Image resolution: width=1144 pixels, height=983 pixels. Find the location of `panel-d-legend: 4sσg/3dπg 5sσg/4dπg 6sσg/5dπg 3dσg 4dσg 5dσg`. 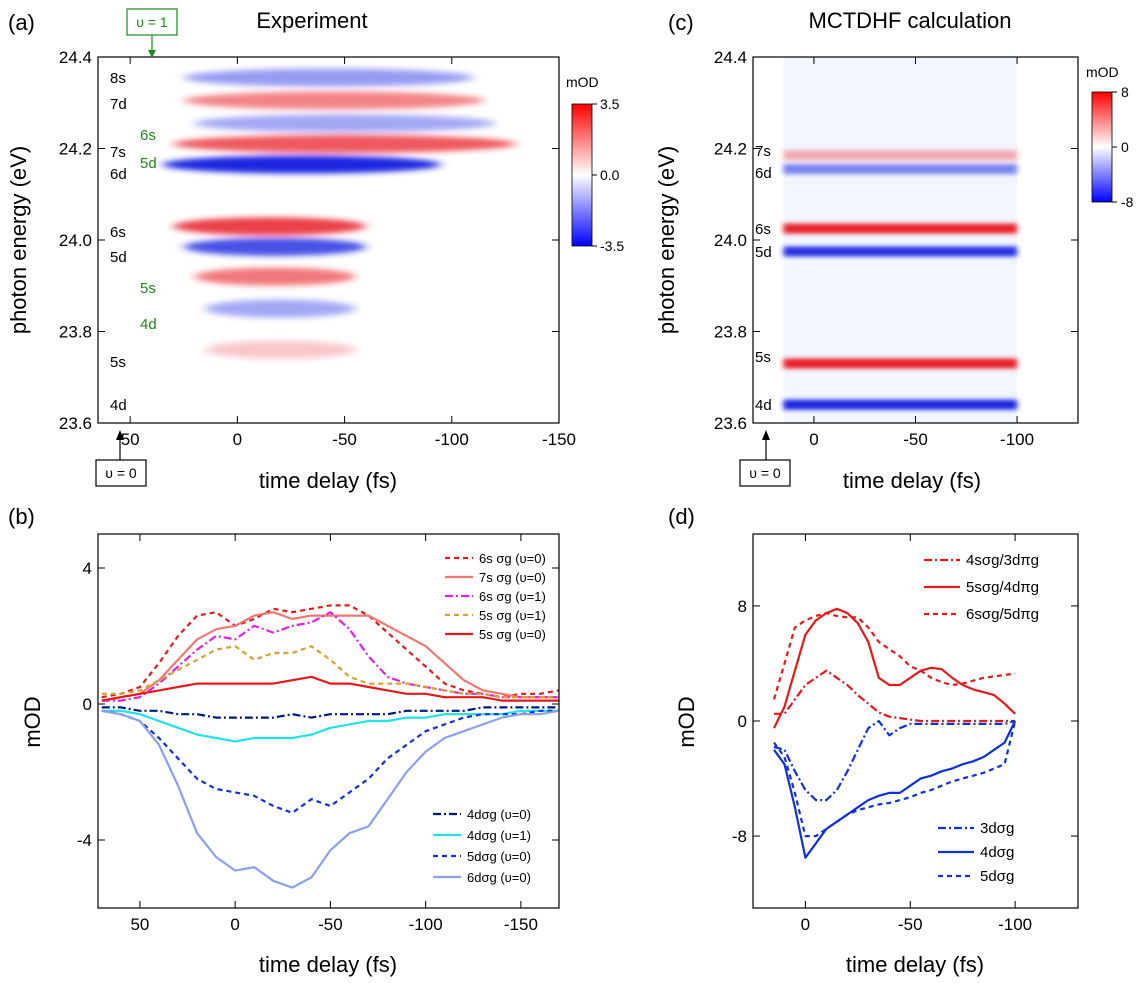

panel-d-legend: 4sσg/3dπg 5sσg/4dπg 6sσg/5dπg 3dσg 4dσg 5dσg is located at coordinates (981, 718).